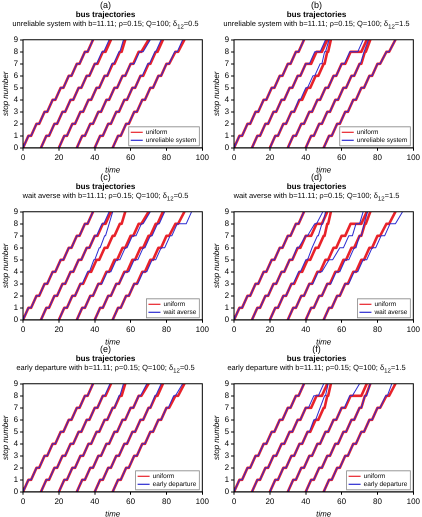  I want to click on text: (e), so click(105, 349).